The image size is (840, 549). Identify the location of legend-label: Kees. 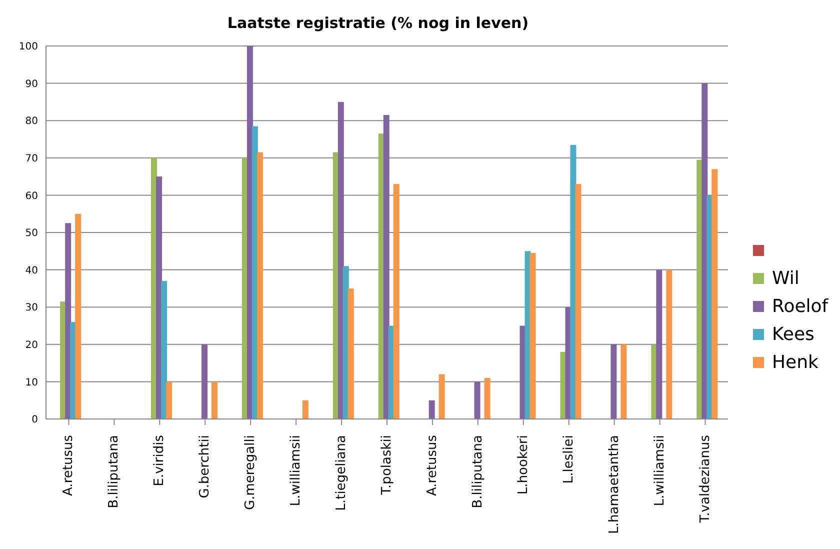
(793, 334).